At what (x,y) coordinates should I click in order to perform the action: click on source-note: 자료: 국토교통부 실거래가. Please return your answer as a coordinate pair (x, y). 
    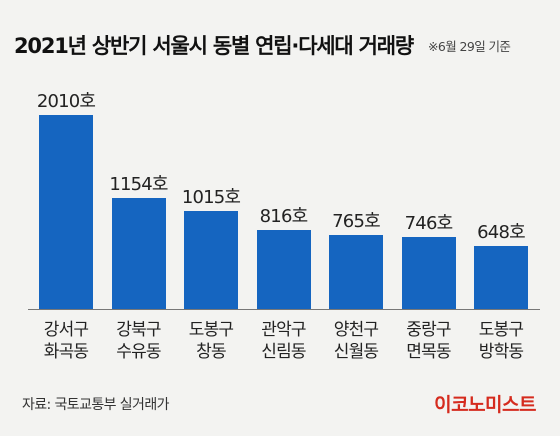
    Looking at the image, I should click on (96, 405).